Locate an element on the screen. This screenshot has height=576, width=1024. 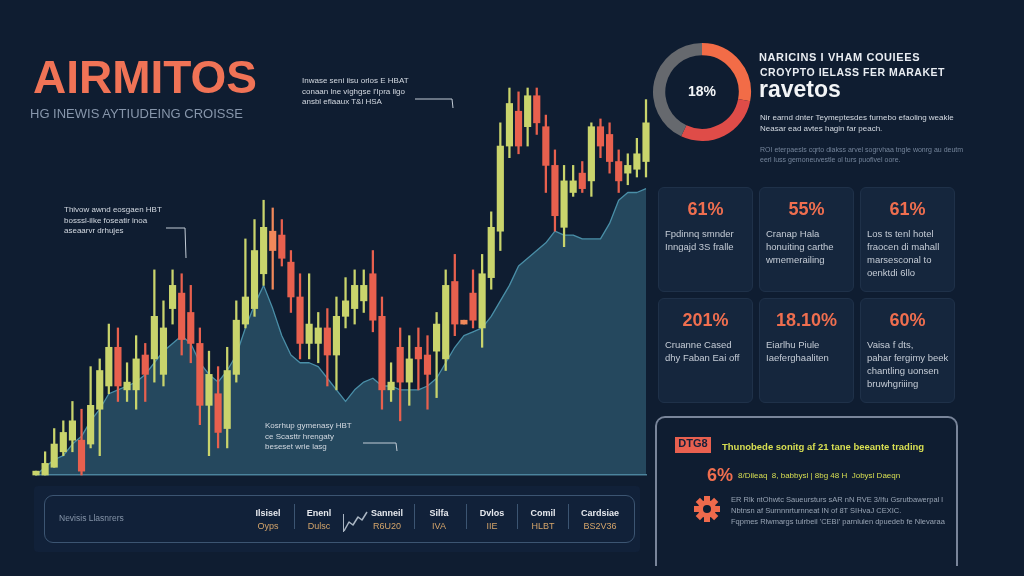
annotation: Kosrhup gymenasy HBT ce Scasttr hrengaty beseset wrie lasg is located at coordinates (308, 436).